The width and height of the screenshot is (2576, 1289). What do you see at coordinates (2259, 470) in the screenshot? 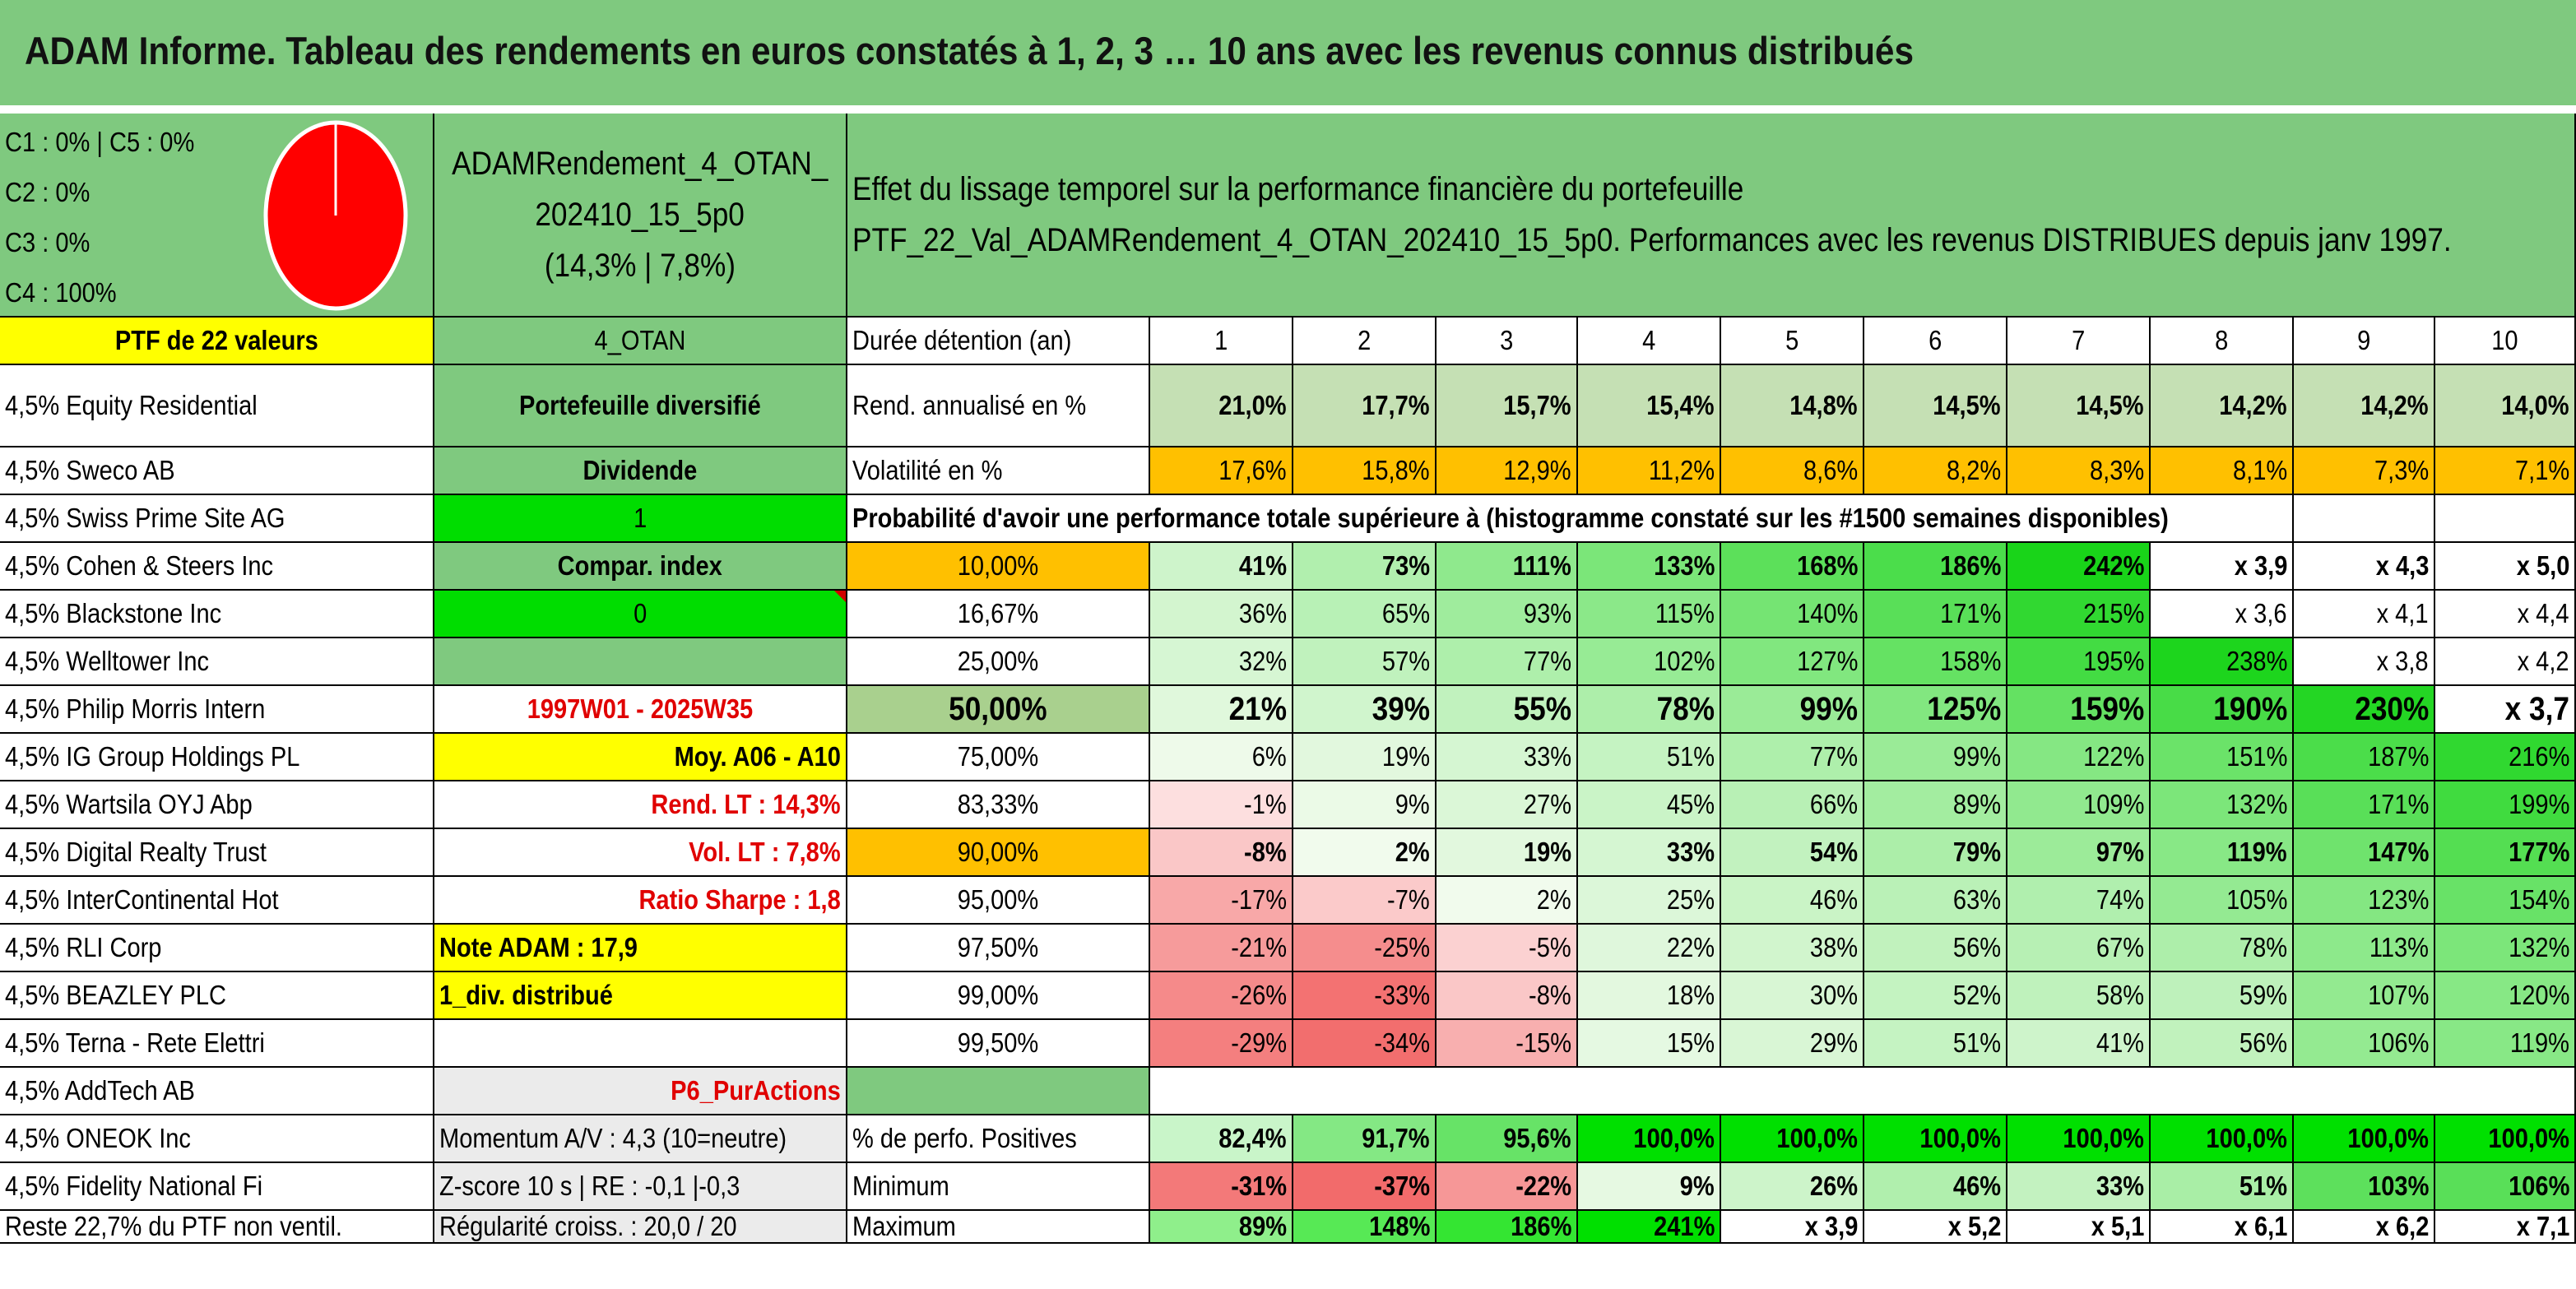
I see `vol-value-text: 8,1%` at bounding box center [2259, 470].